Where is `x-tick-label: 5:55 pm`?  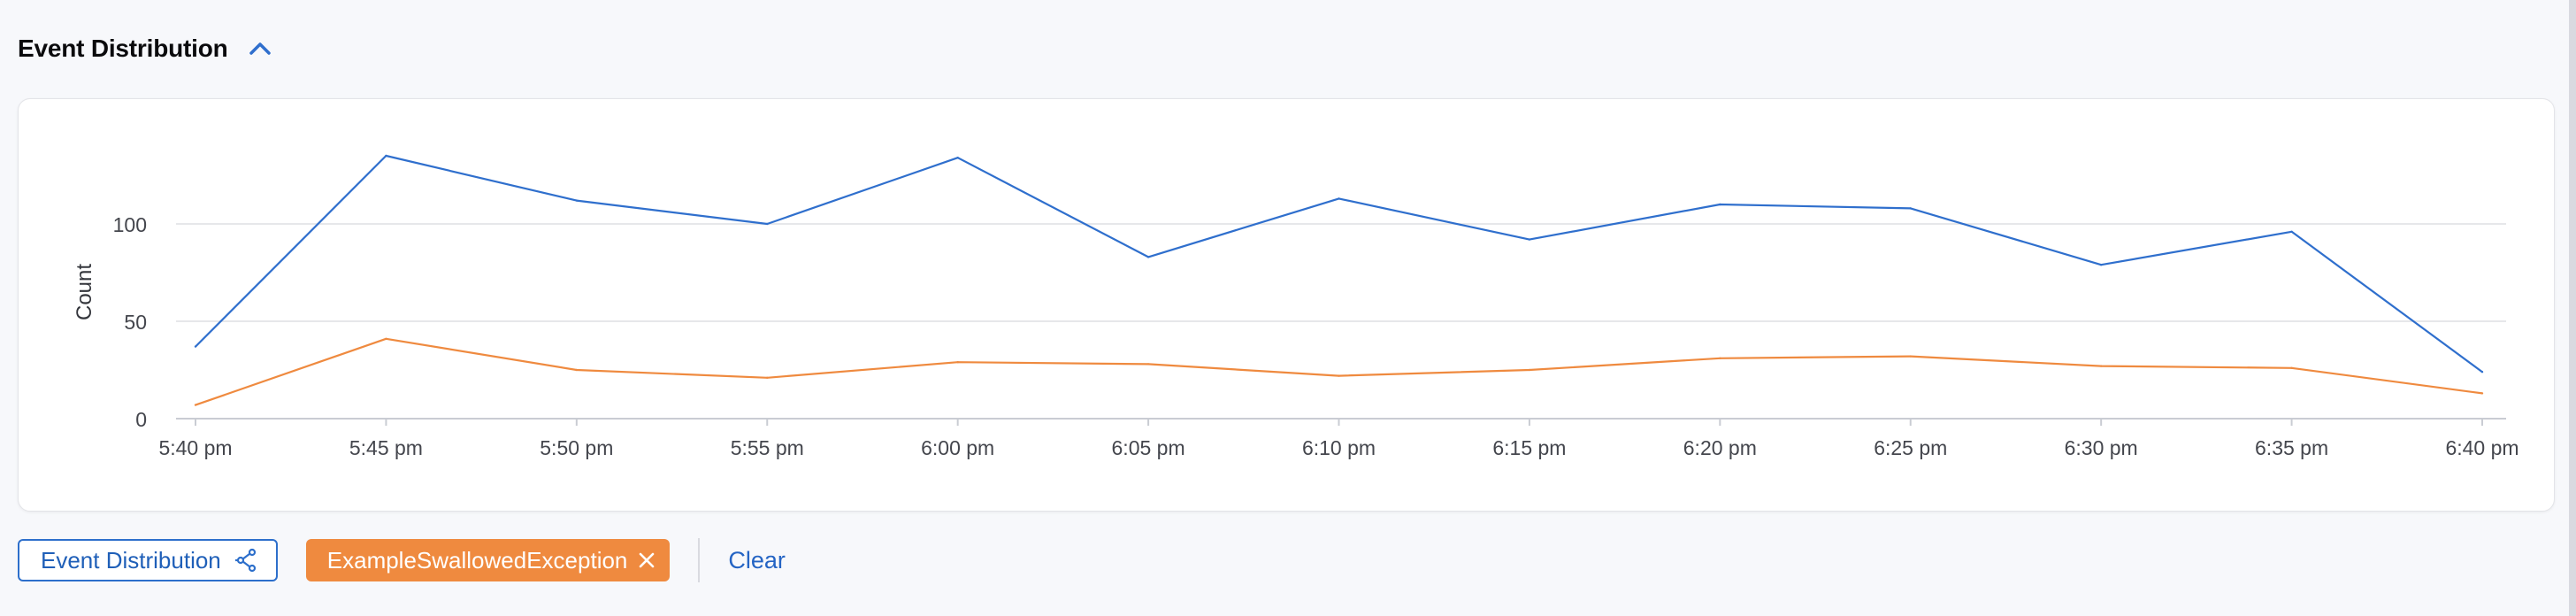
x-tick-label: 5:55 pm is located at coordinates (767, 447).